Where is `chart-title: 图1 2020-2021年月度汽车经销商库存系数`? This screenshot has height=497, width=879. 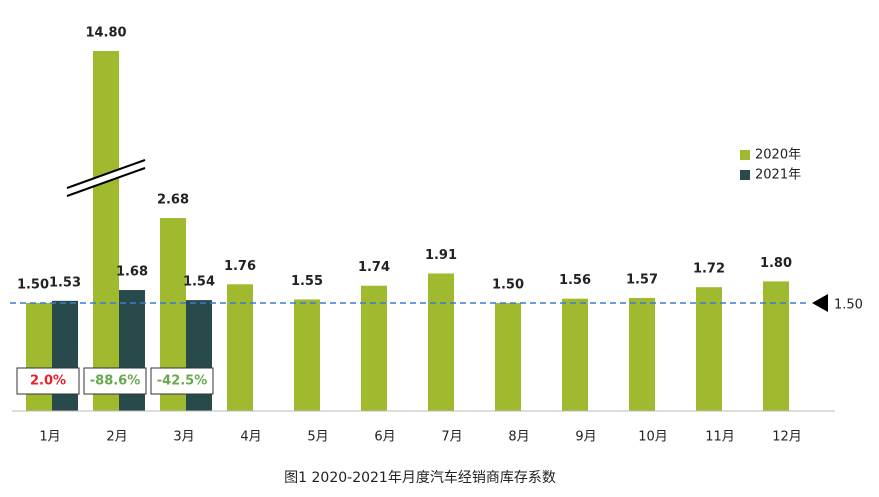 chart-title: 图1 2020-2021年月度汽车经销商库存系数 is located at coordinates (420, 477).